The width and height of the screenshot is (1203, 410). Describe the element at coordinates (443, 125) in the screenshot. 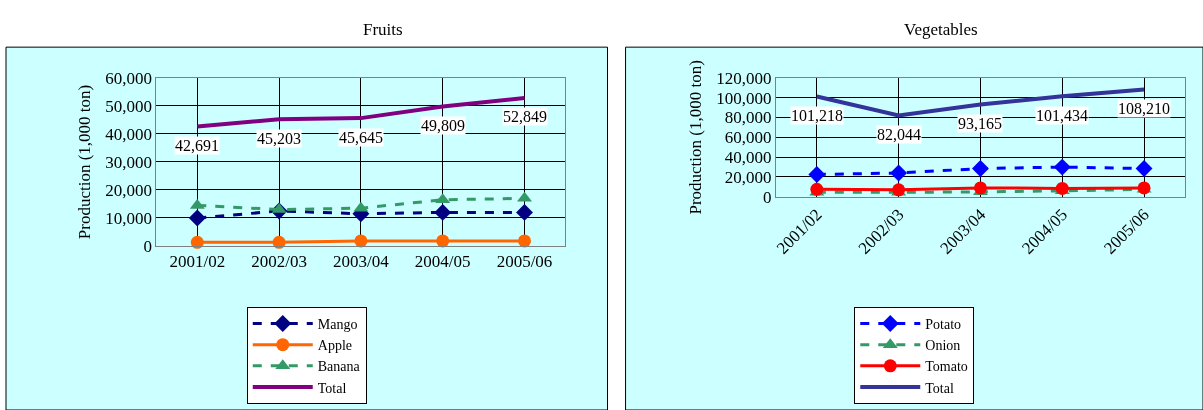

I see `data-label: 49,809` at that location.